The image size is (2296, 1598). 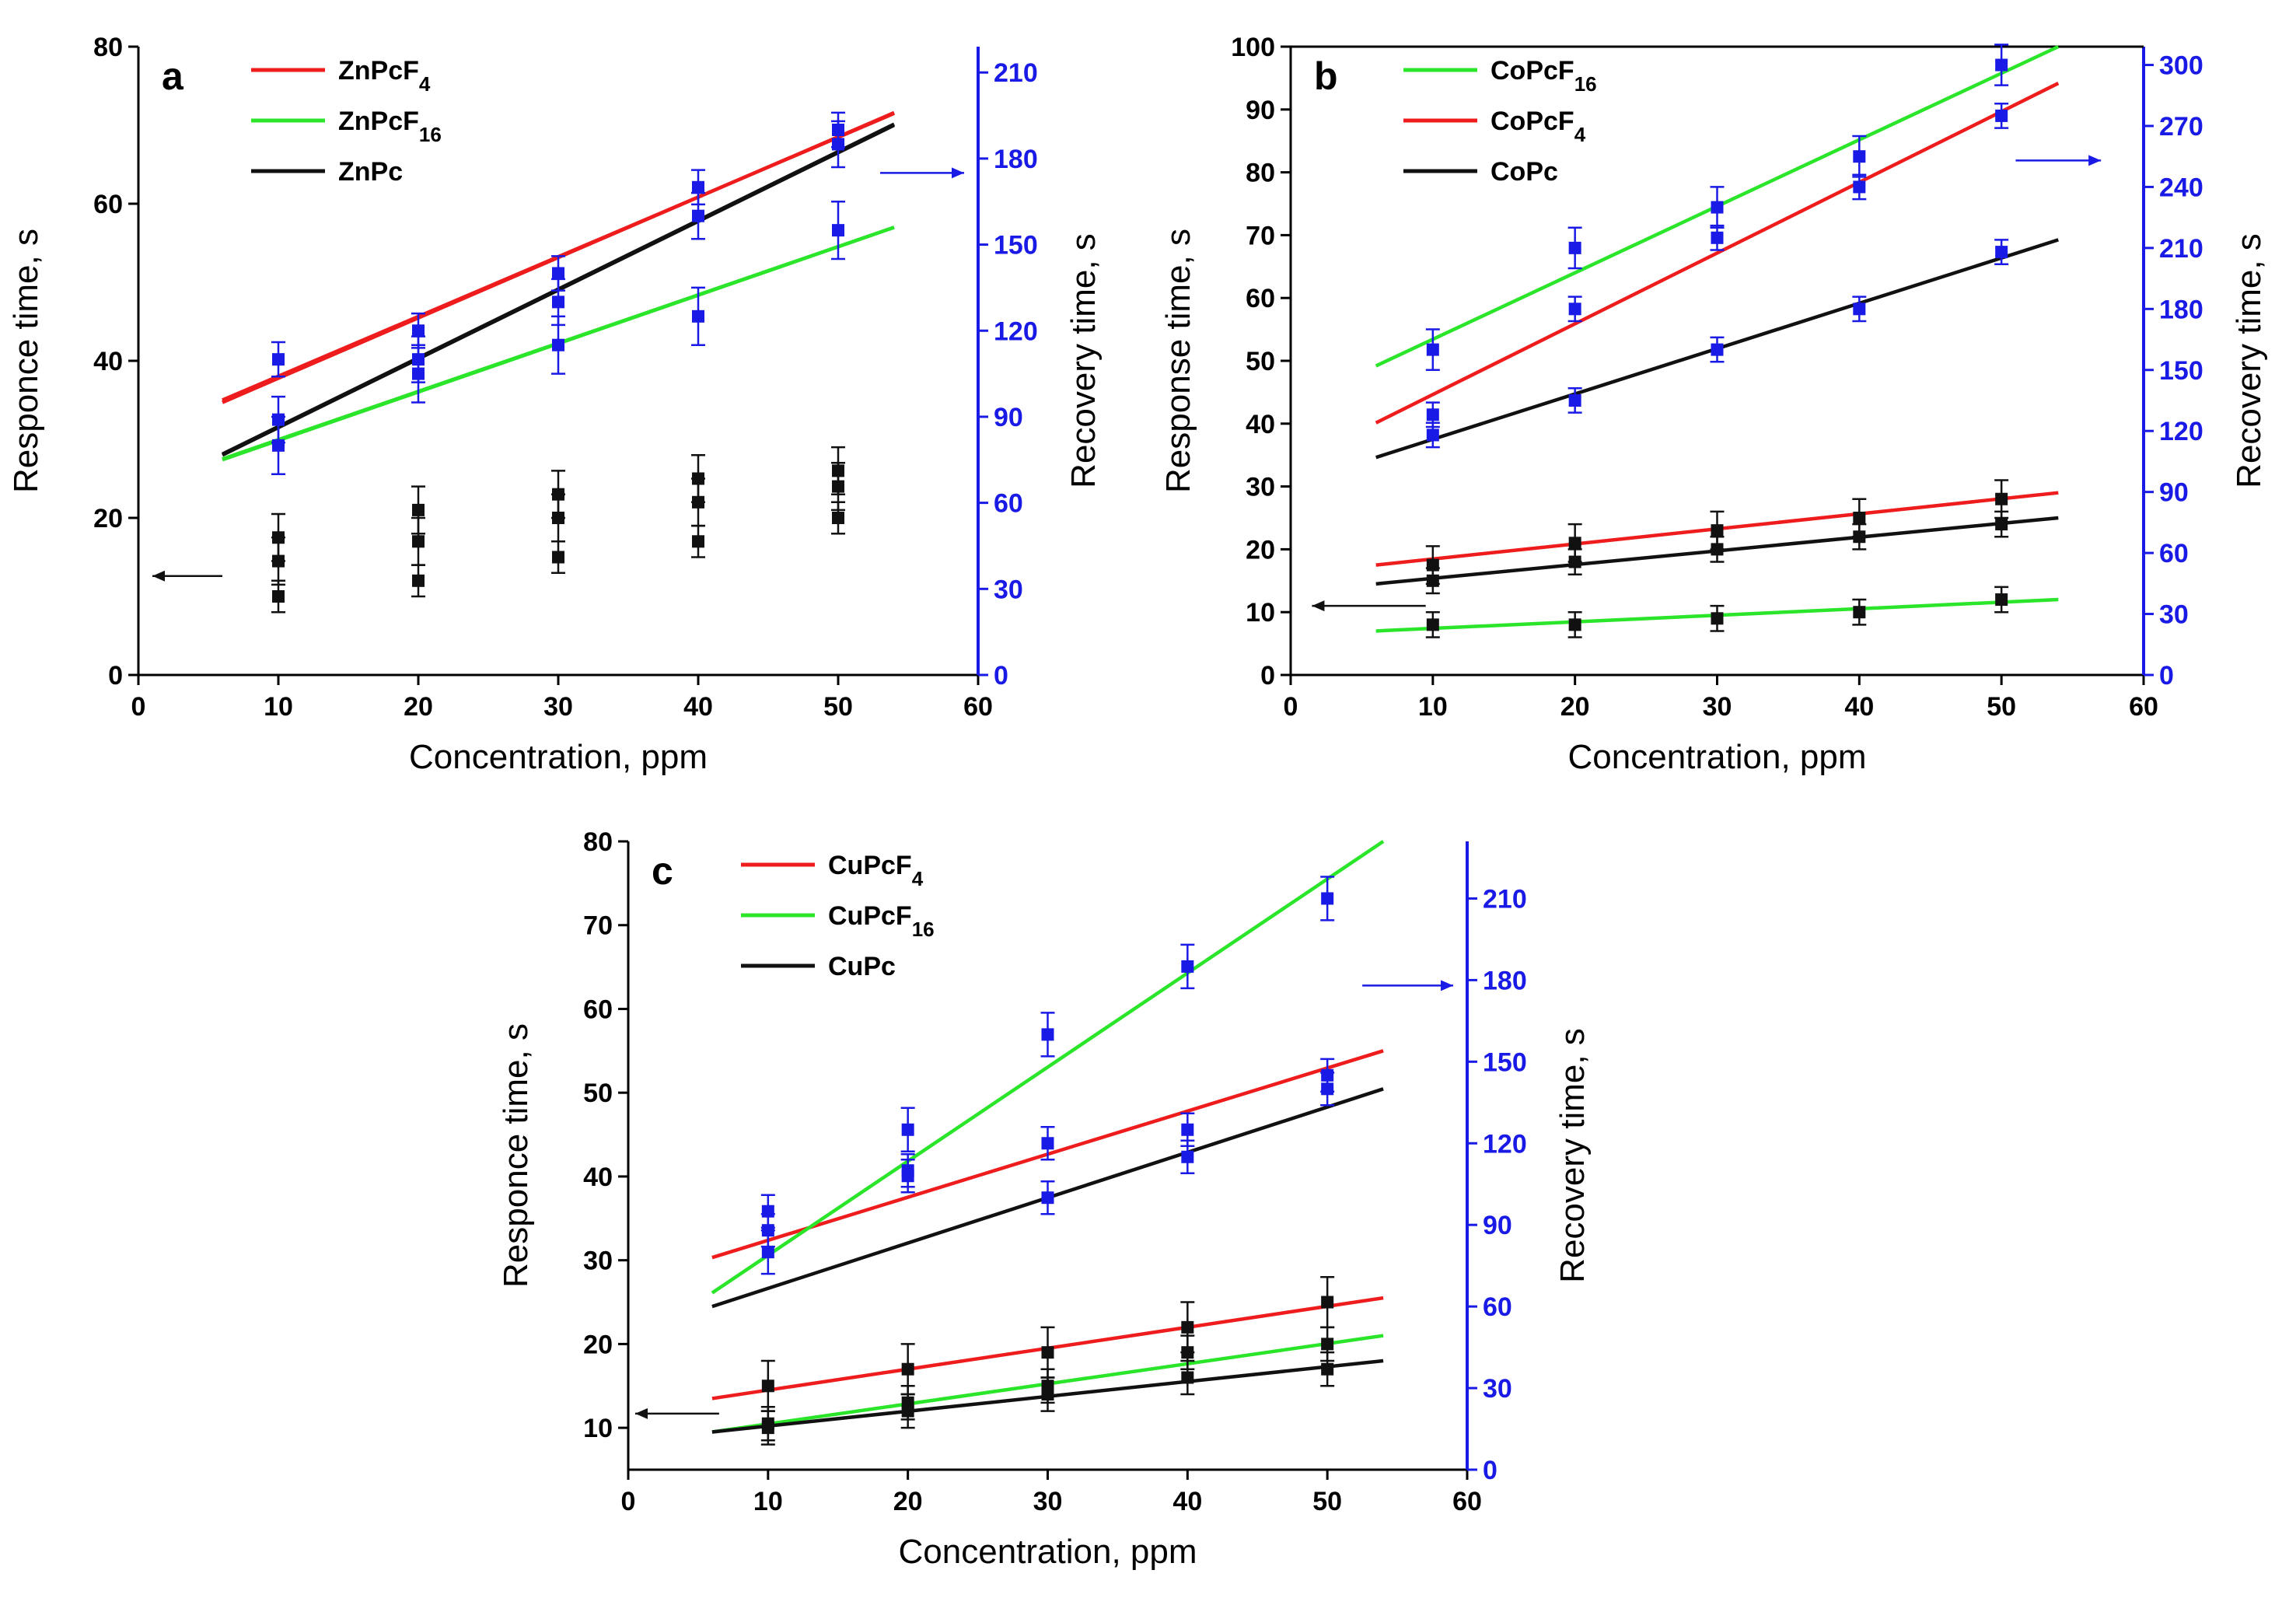 I want to click on x-tick-label: 40, so click(x=1187, y=1502).